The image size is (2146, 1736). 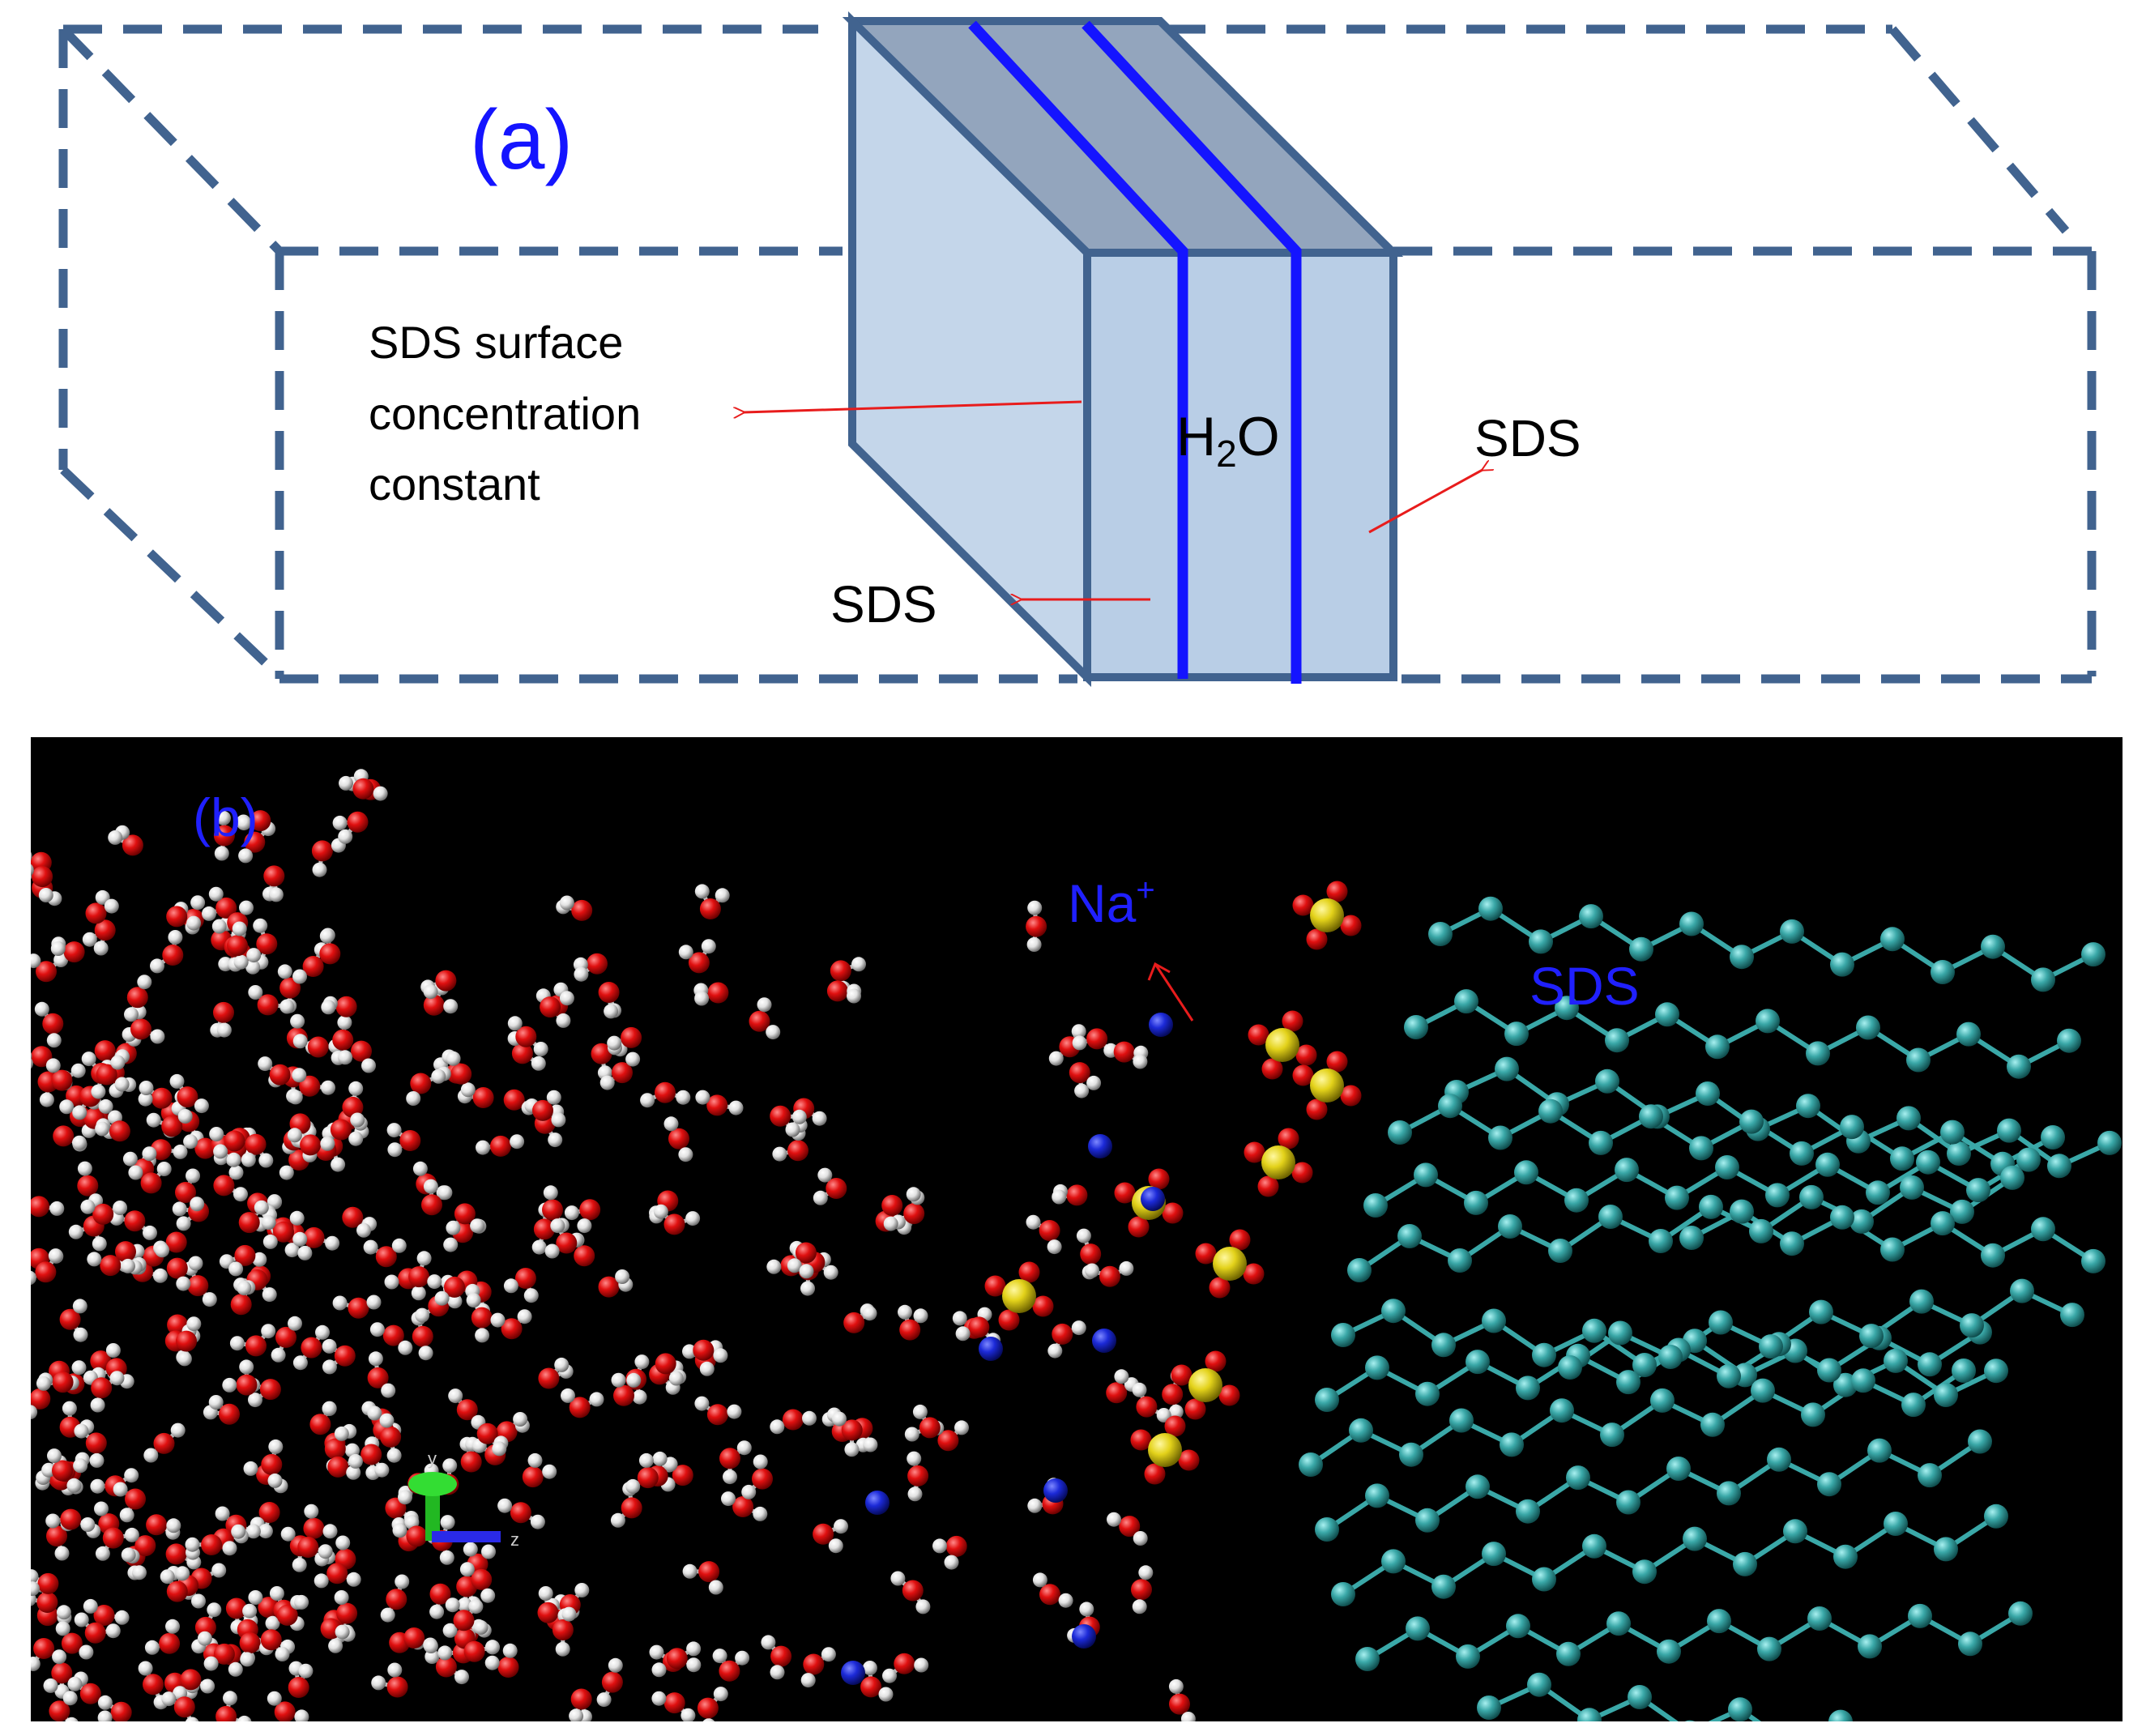 I want to click on sds-label: SDS, so click(x=1585, y=986).